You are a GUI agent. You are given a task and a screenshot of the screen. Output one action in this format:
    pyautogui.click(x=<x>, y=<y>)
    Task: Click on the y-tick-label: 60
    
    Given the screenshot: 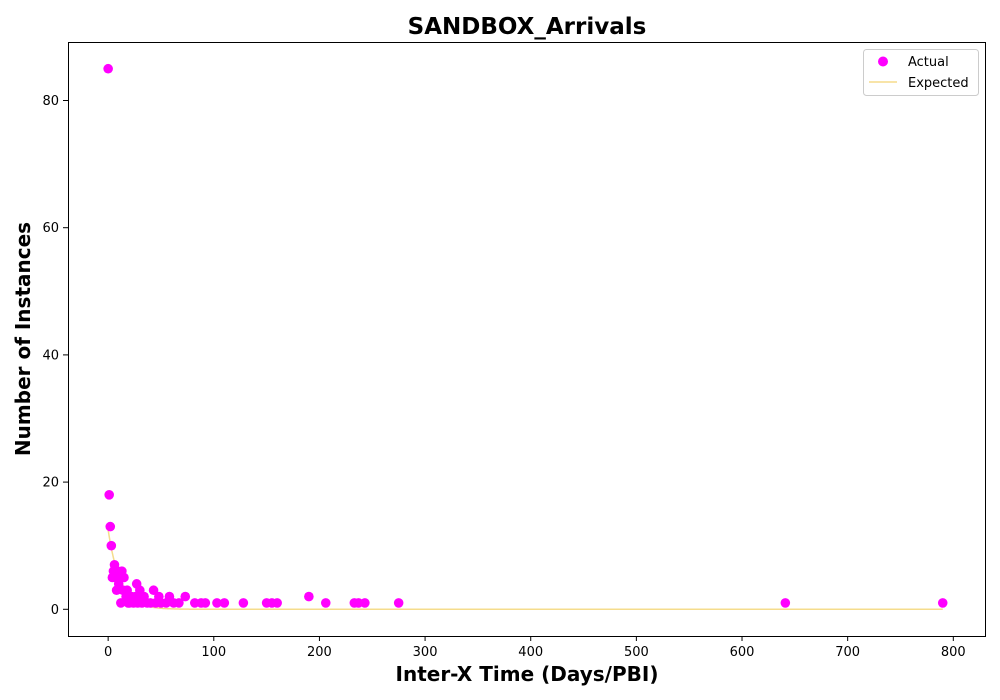 What is the action you would take?
    pyautogui.click(x=50, y=228)
    